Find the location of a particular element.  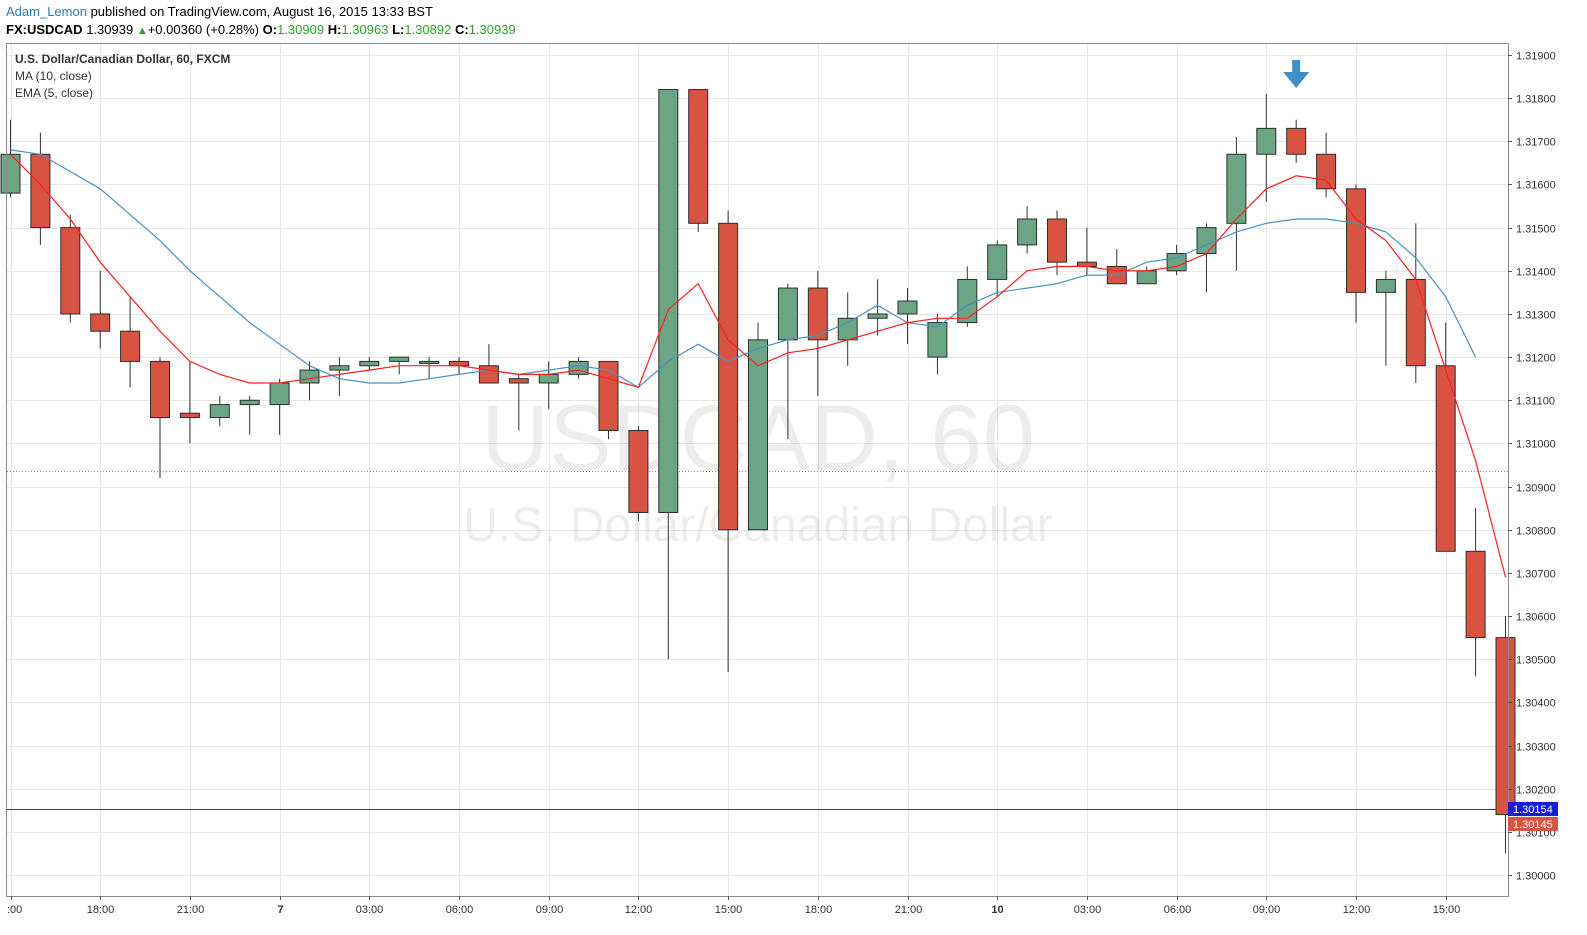

change-up-icon: ▲ is located at coordinates (142, 31).